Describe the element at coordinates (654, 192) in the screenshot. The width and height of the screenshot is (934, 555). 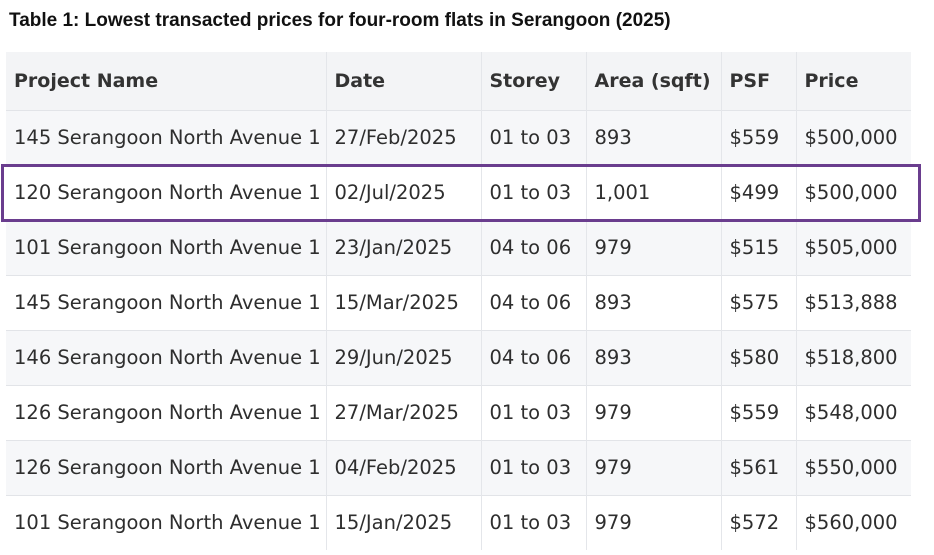
I see `cell-area: 1,001` at that location.